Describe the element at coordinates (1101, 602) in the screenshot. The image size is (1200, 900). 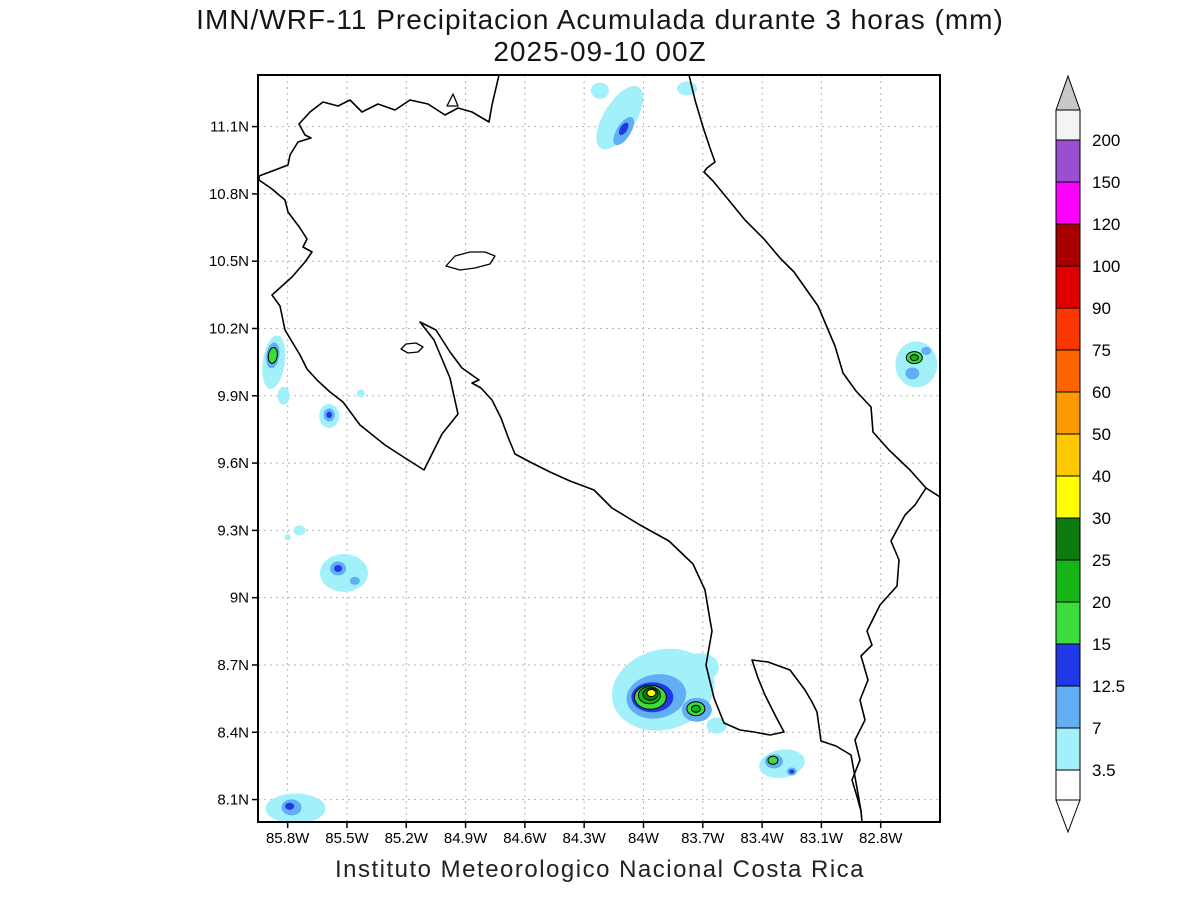
I see `colorbar-label-20: 20` at that location.